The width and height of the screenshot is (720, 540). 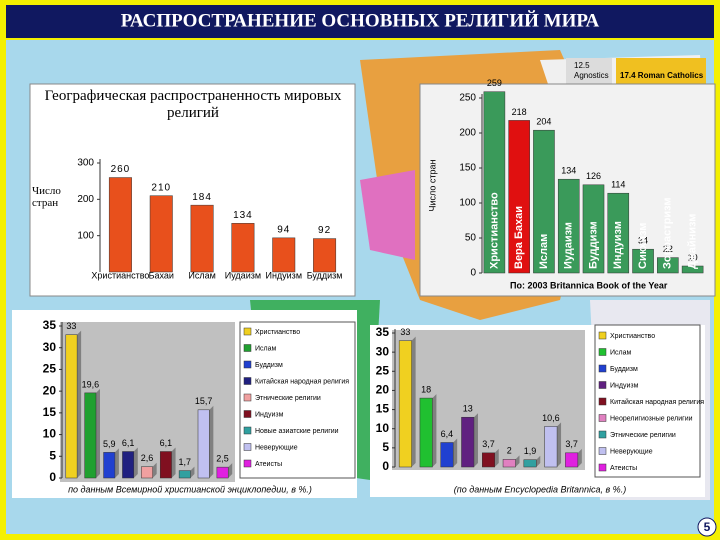 What do you see at coordinates (166, 443) in the screenshot?
I see `data-label: 6,1` at bounding box center [166, 443].